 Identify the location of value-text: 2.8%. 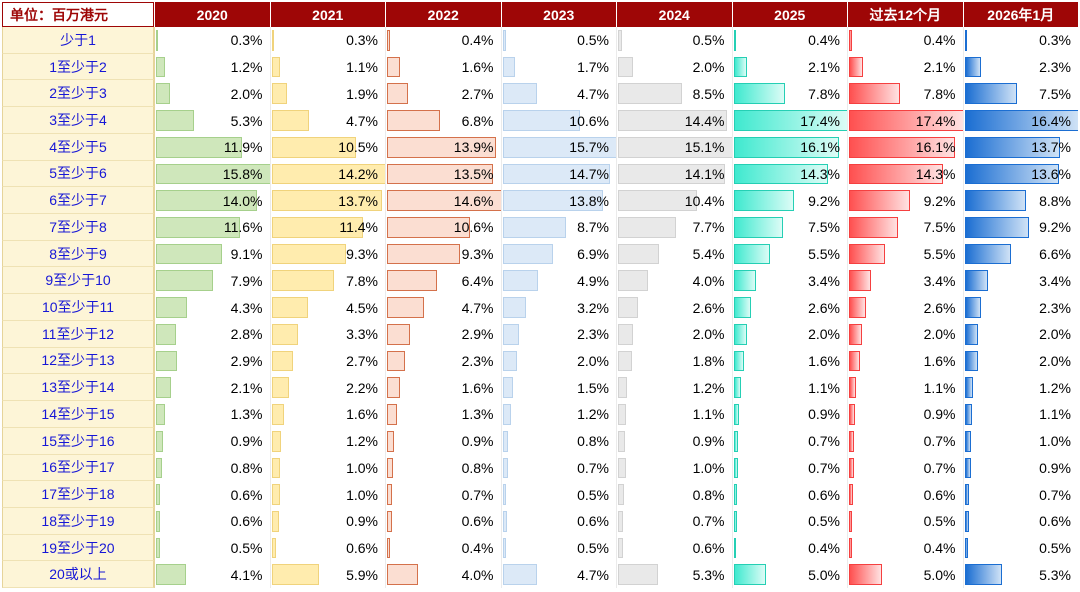
(246, 334).